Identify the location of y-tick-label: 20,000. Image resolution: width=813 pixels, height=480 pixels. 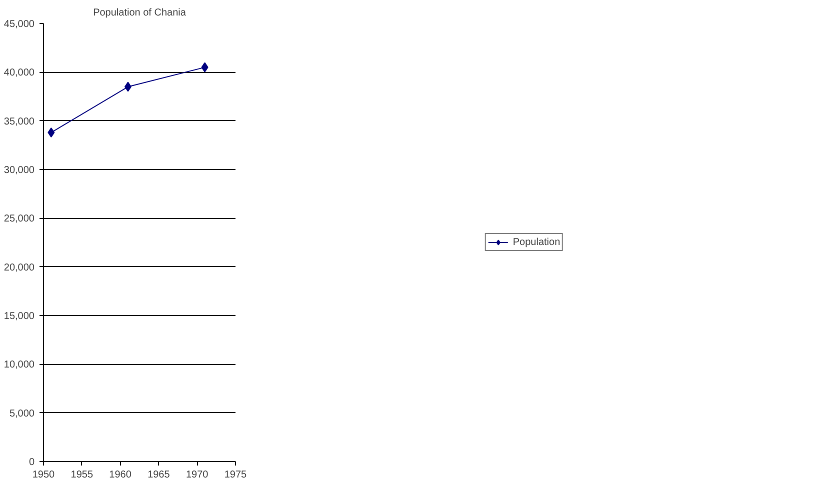
(19, 268).